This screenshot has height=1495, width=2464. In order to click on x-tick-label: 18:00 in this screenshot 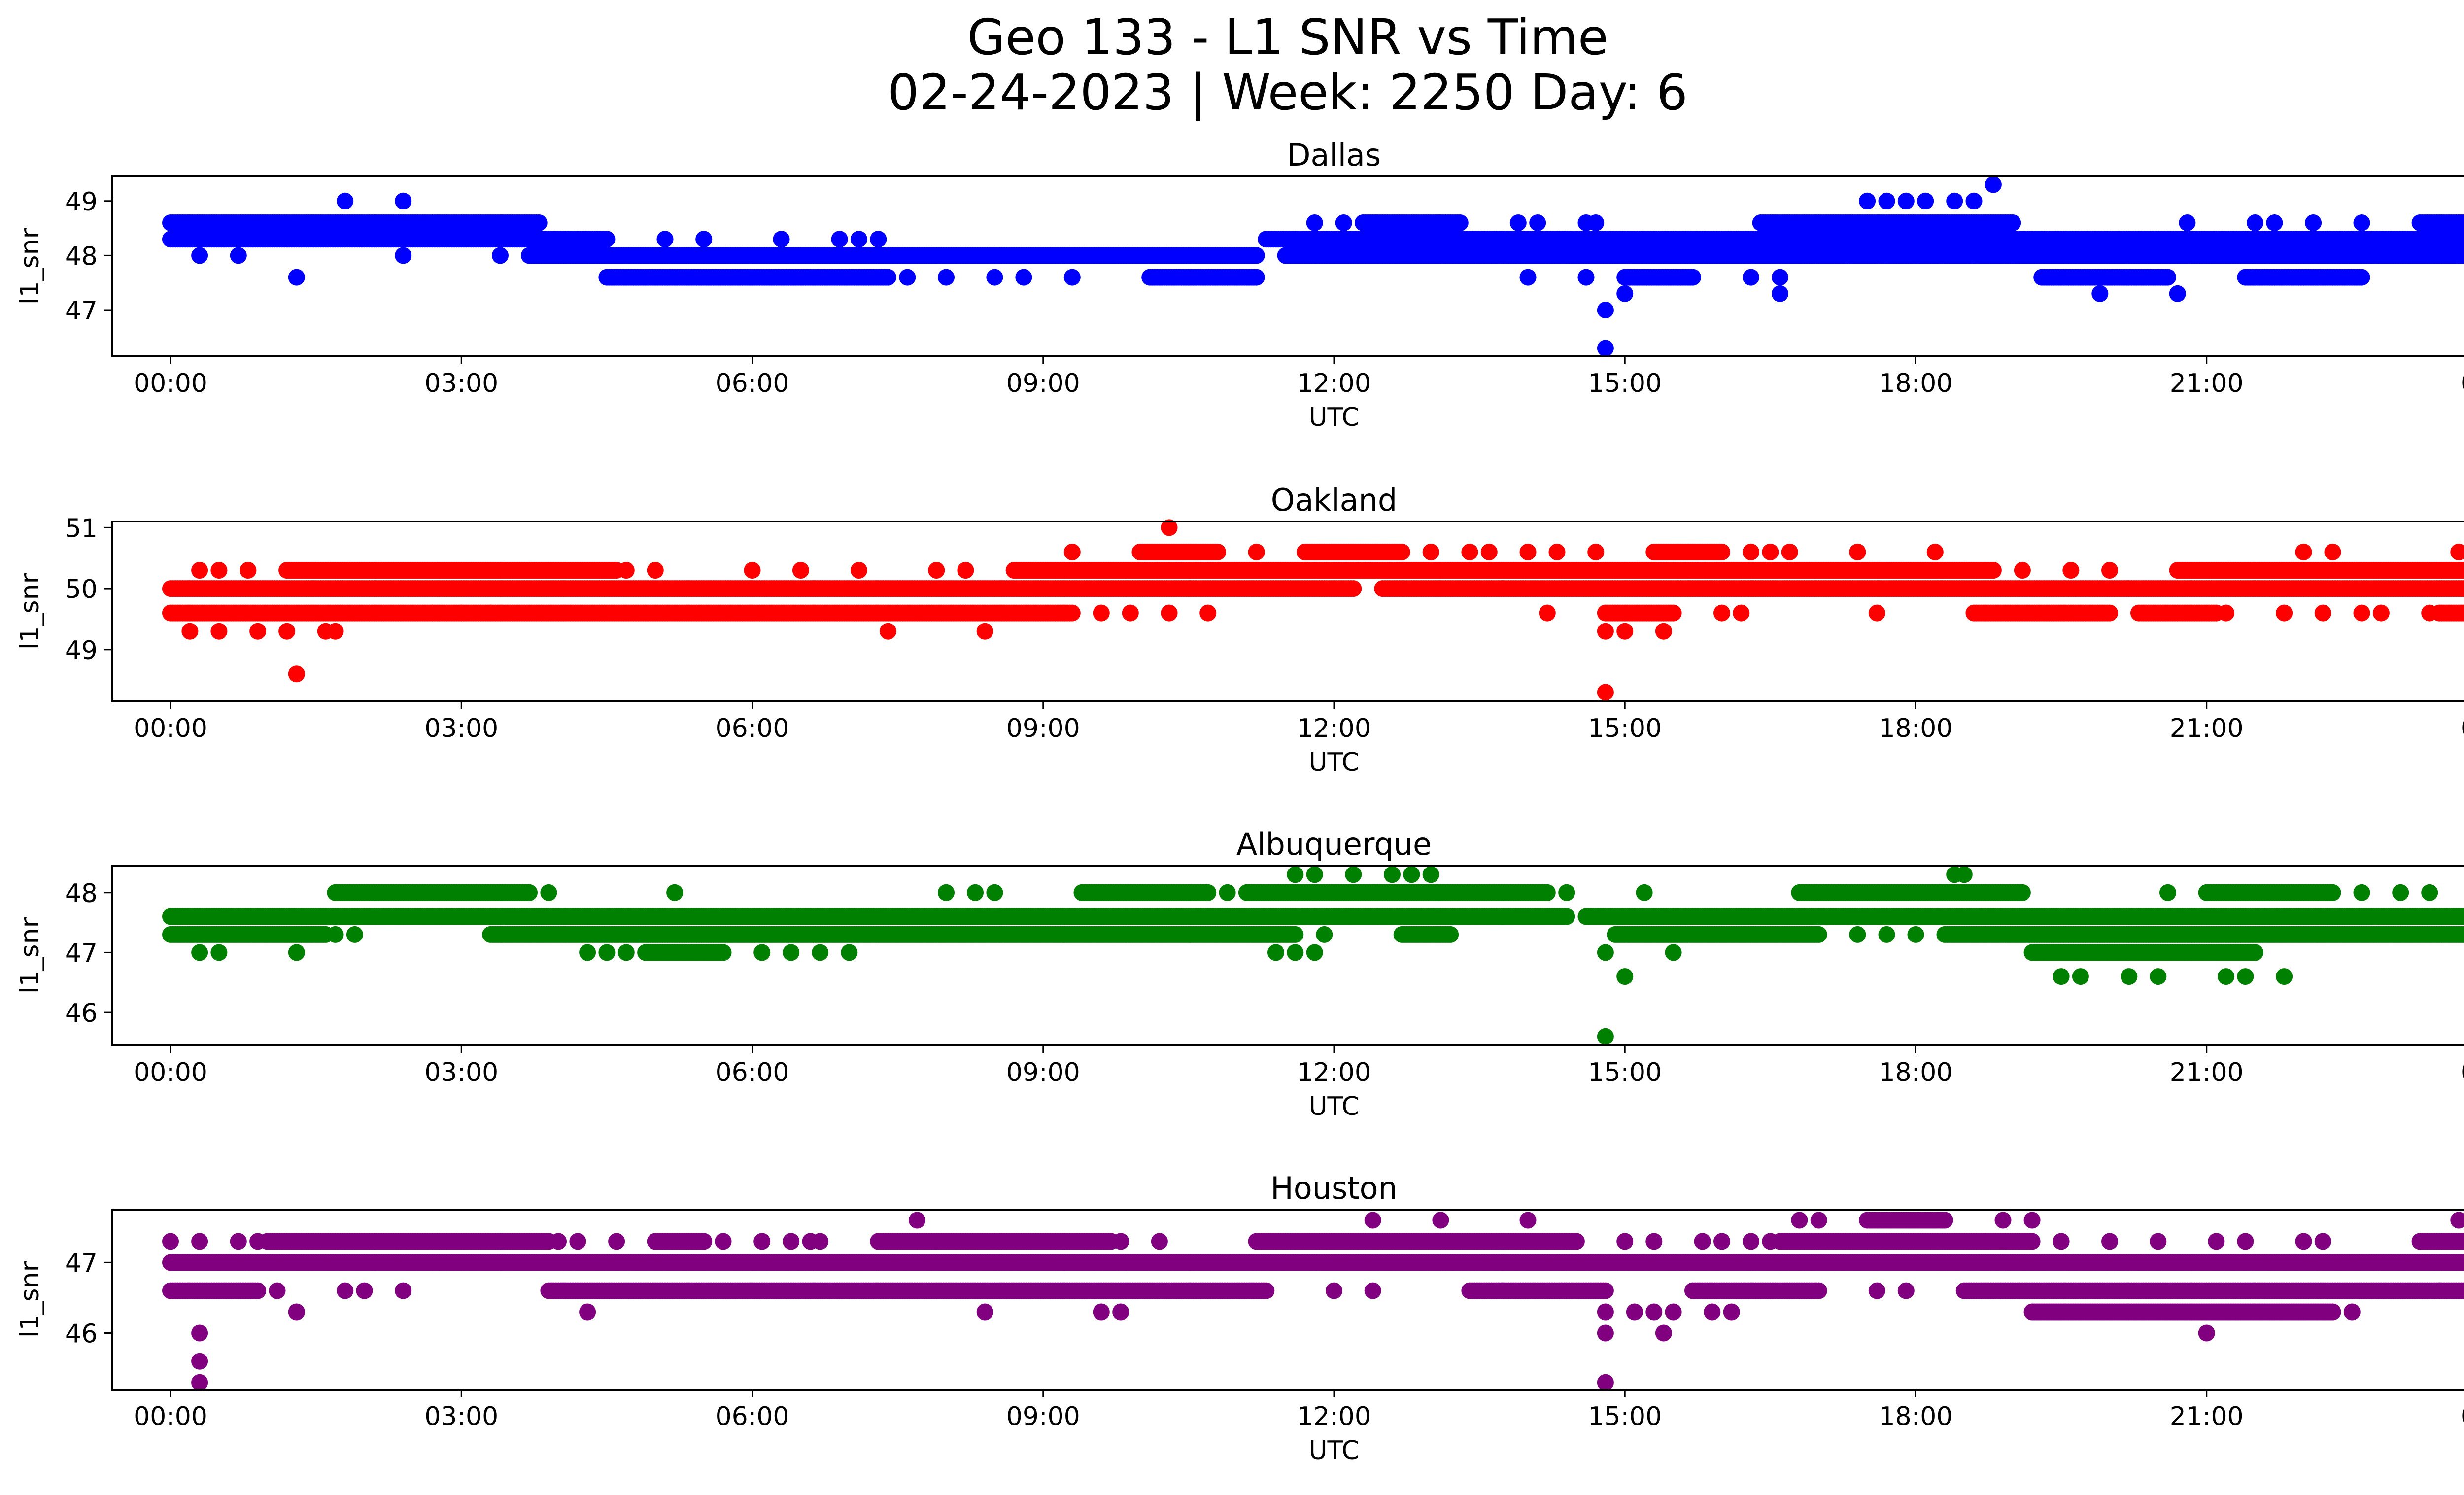, I will do `click(1916, 383)`.